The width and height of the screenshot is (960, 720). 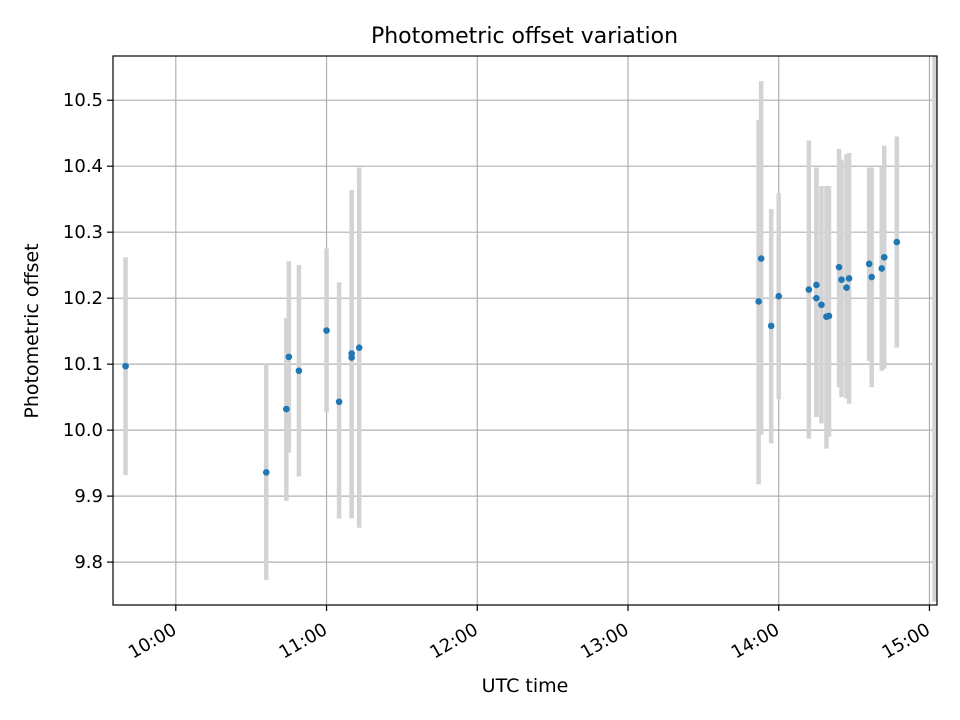 What do you see at coordinates (525, 686) in the screenshot?
I see `x-axis-label: UTC time` at bounding box center [525, 686].